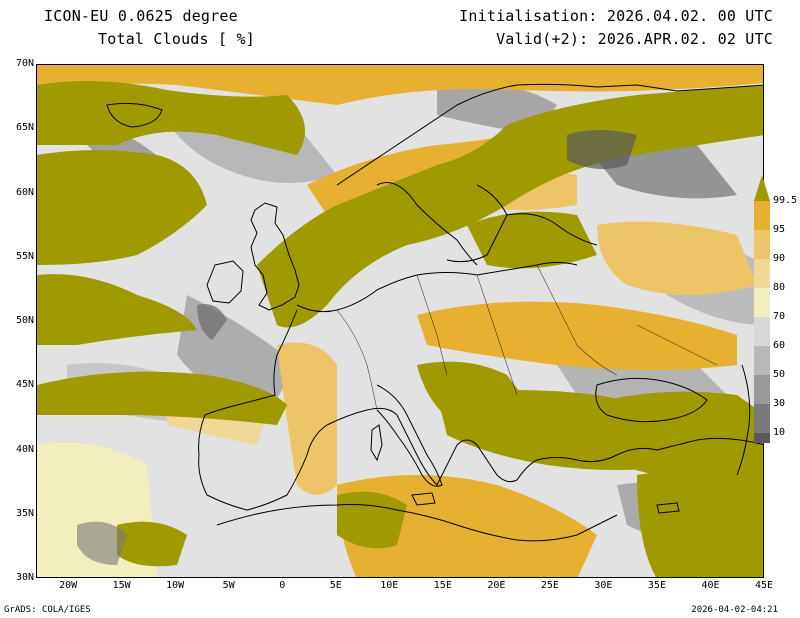 This screenshot has width=800, height=618. Describe the element at coordinates (779, 316) in the screenshot. I see `colorbar-label: 70` at that location.